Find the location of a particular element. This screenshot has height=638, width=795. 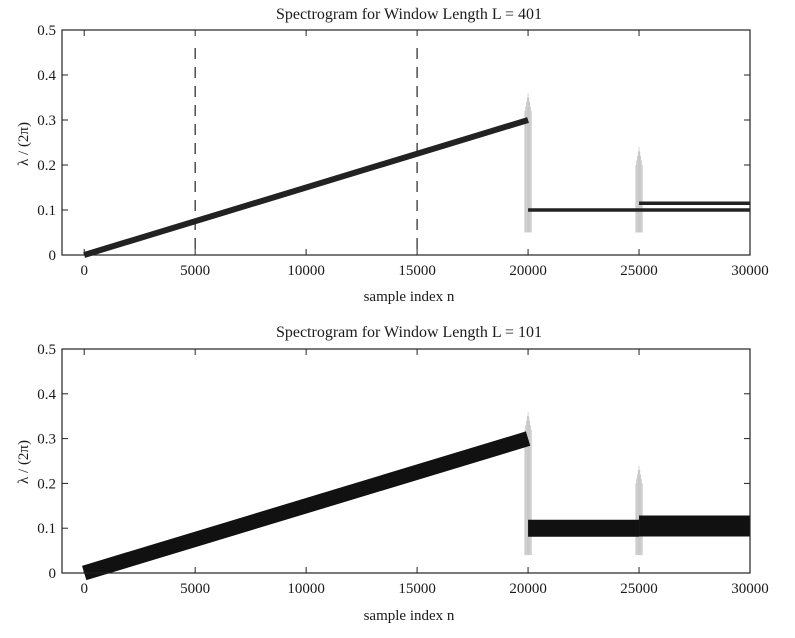

chart-title: Spectrogram for Window Length L = 401 is located at coordinates (409, 14).